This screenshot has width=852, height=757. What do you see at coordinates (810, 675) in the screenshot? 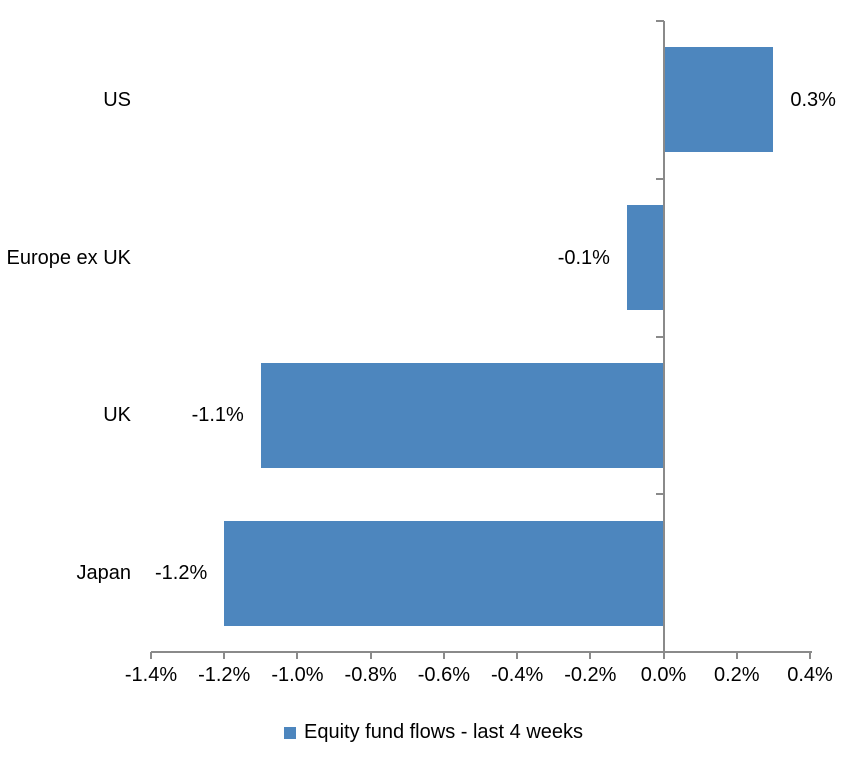
I see `x-tick-label: 0.4%` at bounding box center [810, 675].